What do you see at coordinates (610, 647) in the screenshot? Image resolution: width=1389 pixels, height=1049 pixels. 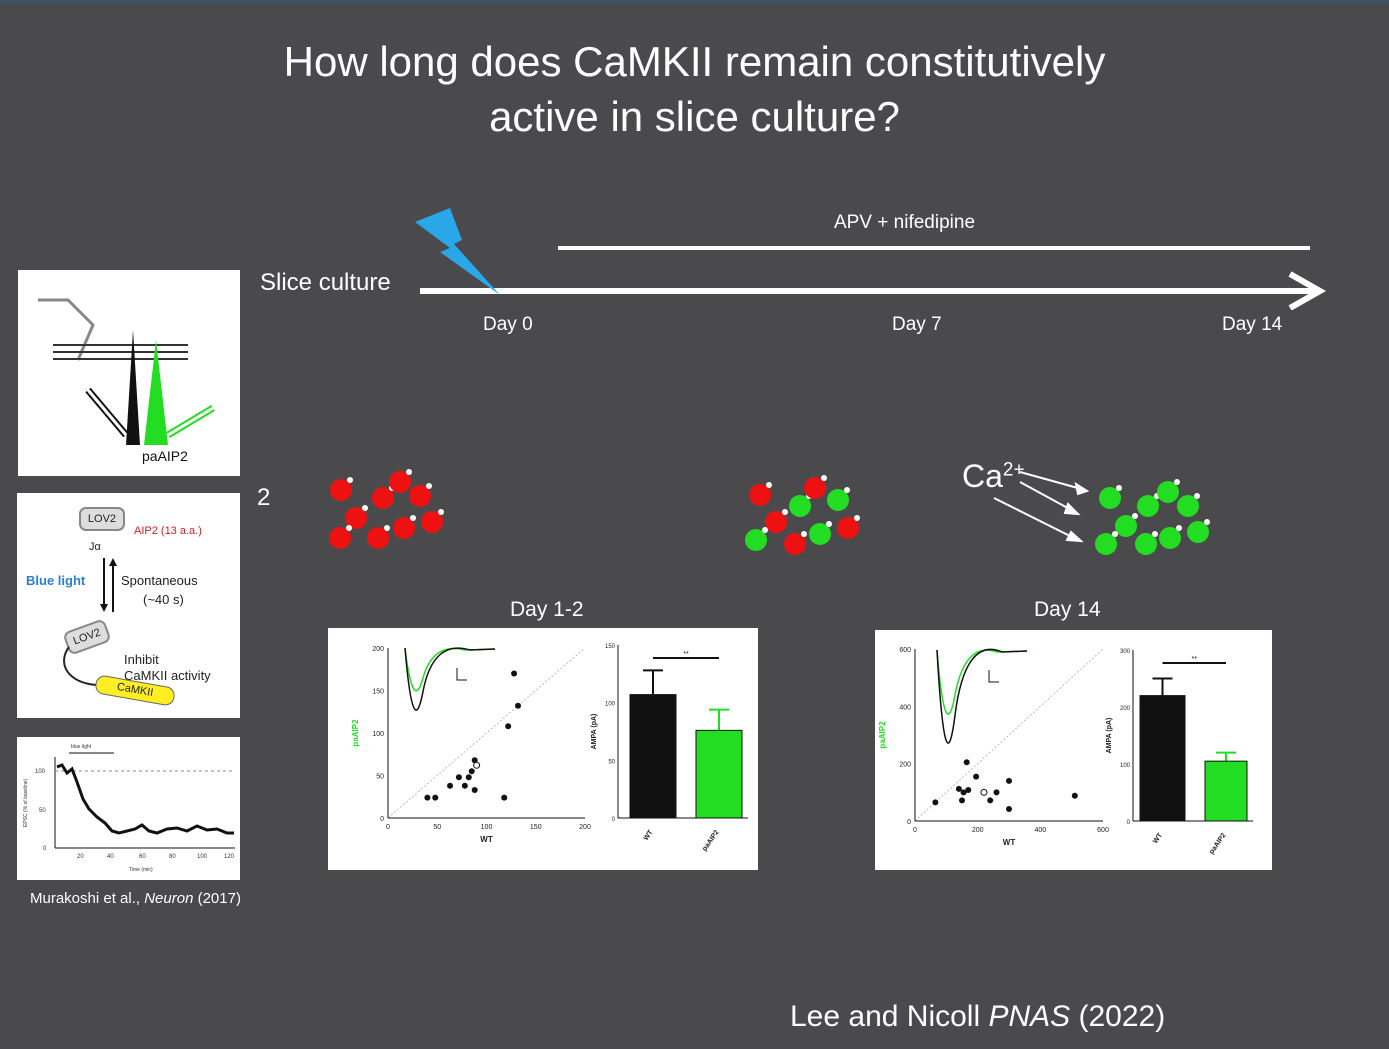 I see `bar-ytick: 150` at bounding box center [610, 647].